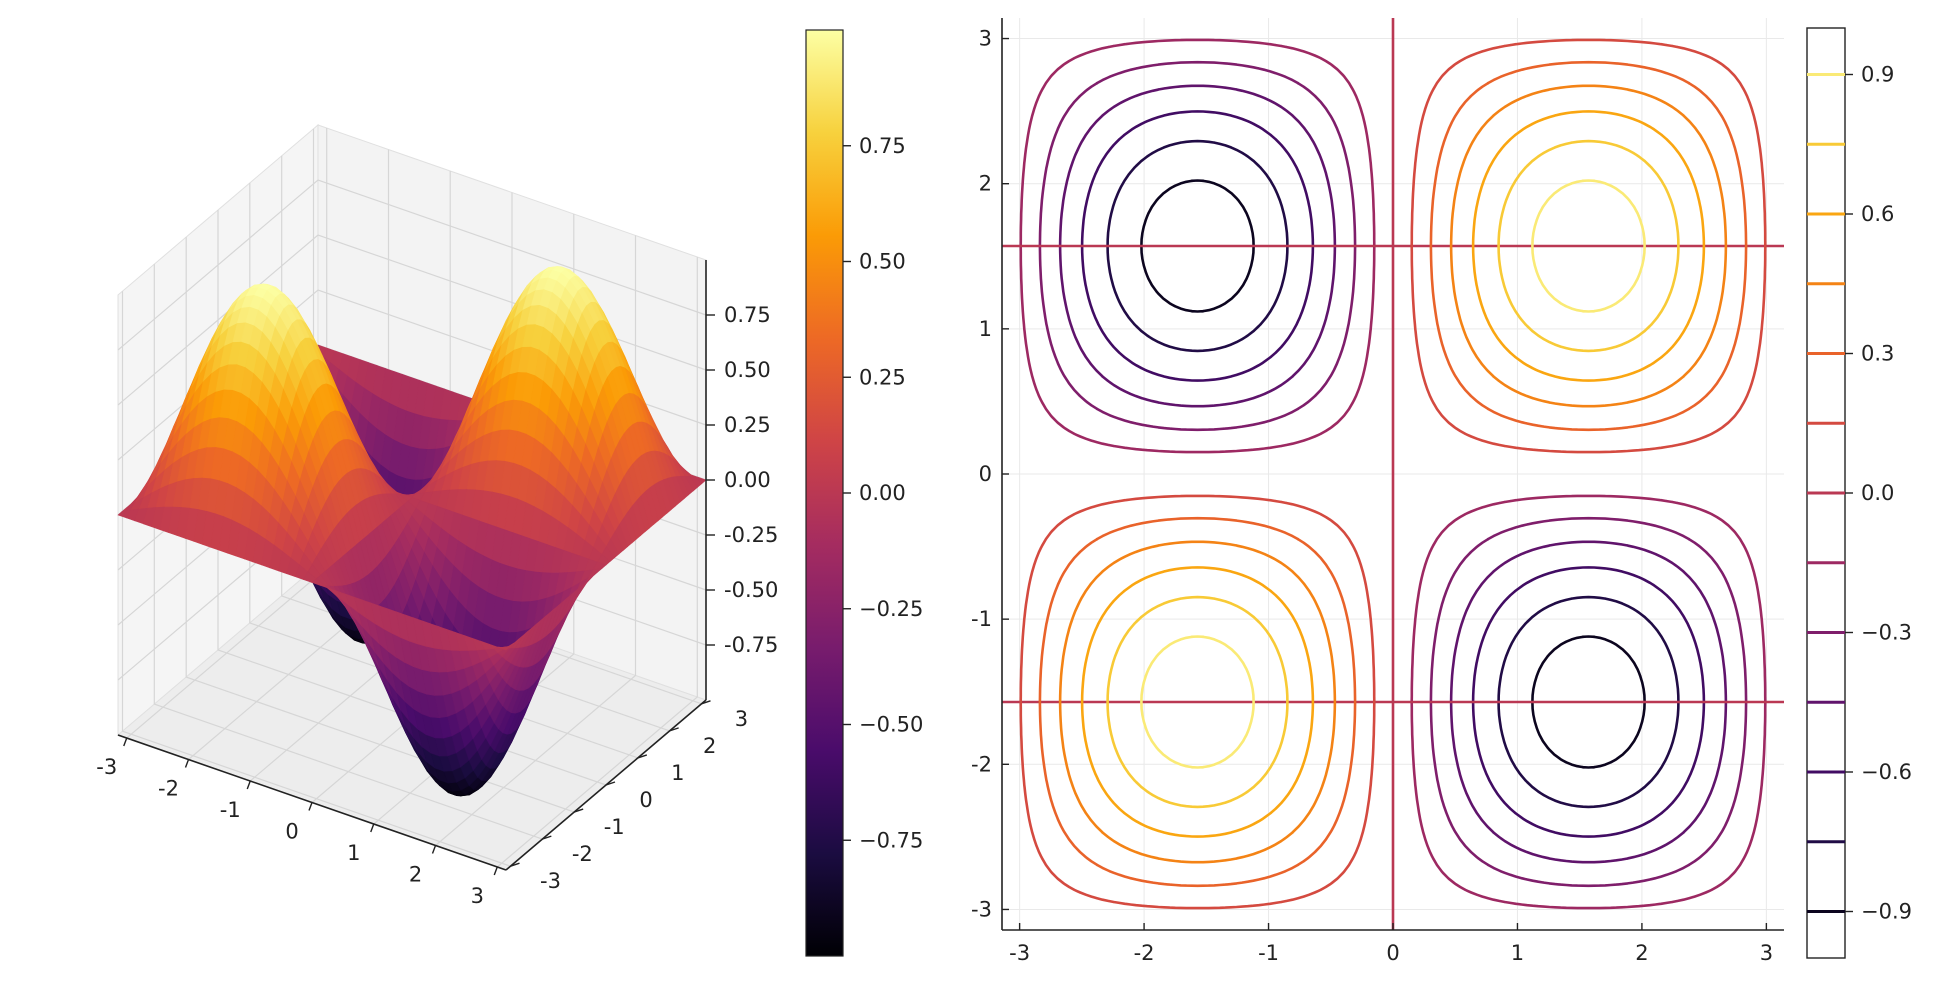 This screenshot has height=983, width=1937. I want to click on z-gridline, so click(412, 265).